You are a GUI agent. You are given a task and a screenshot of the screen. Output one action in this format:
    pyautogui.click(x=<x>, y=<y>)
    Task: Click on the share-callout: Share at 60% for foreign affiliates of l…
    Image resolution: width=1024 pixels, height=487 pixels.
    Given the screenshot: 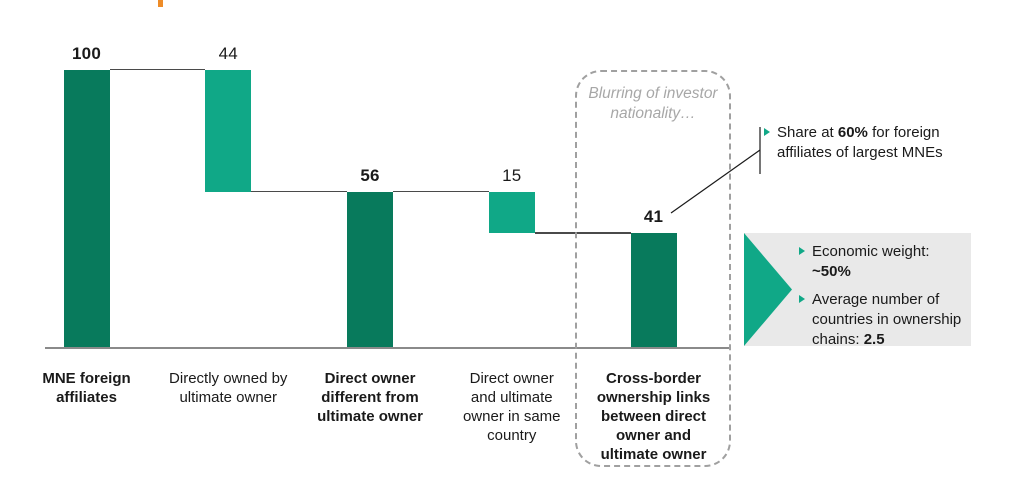 What is the action you would take?
    pyautogui.click(x=868, y=143)
    